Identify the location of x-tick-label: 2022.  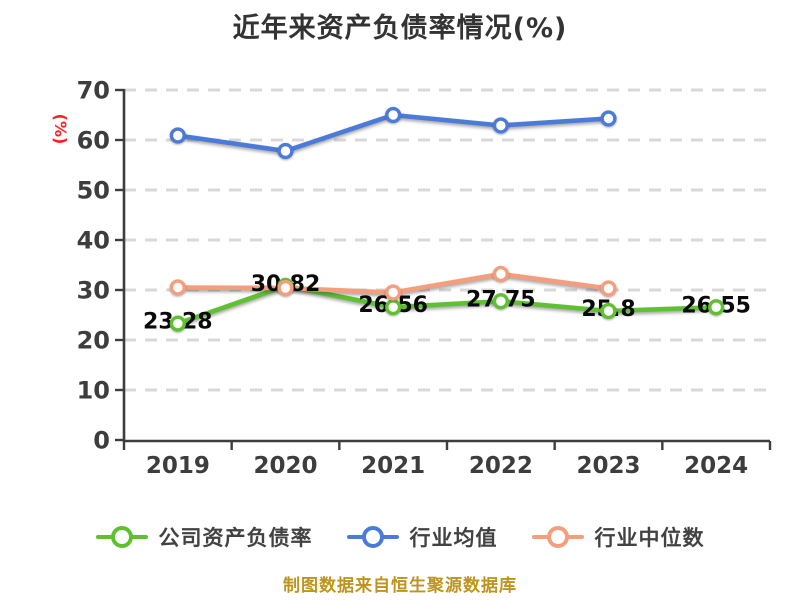
(501, 466).